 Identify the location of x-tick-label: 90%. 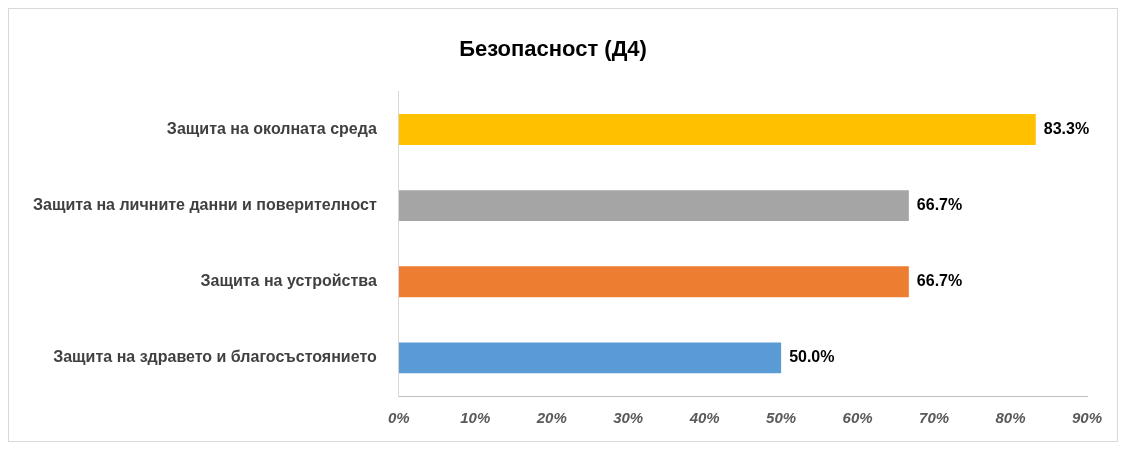
(1087, 418).